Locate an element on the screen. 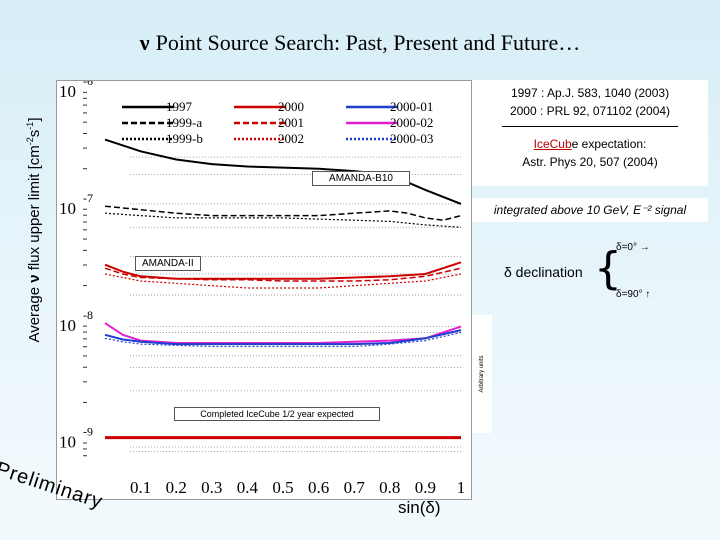  ylabel-sup2: -1 is located at coordinates (30, 125).